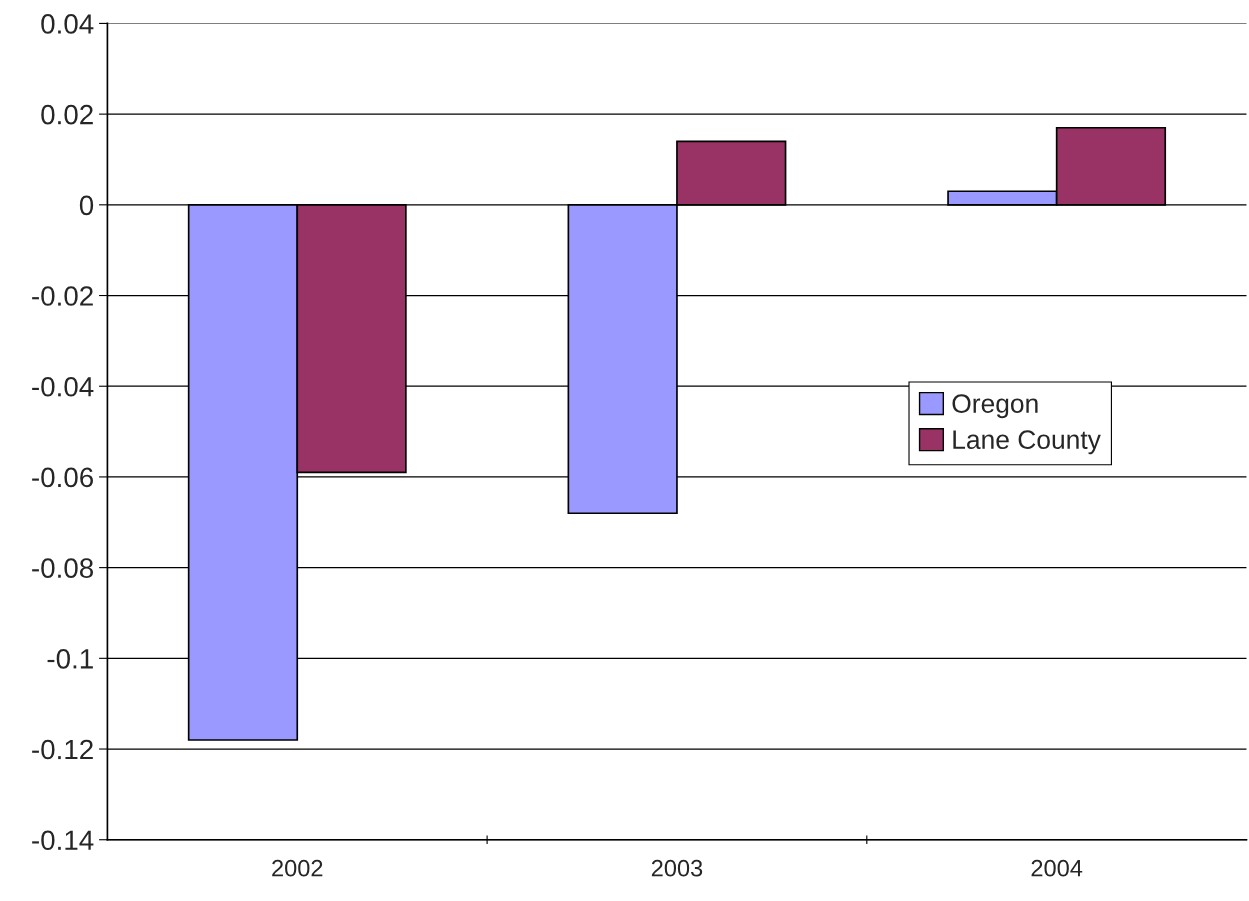  What do you see at coordinates (995, 406) in the screenshot?
I see `legend-label: Oregon` at bounding box center [995, 406].